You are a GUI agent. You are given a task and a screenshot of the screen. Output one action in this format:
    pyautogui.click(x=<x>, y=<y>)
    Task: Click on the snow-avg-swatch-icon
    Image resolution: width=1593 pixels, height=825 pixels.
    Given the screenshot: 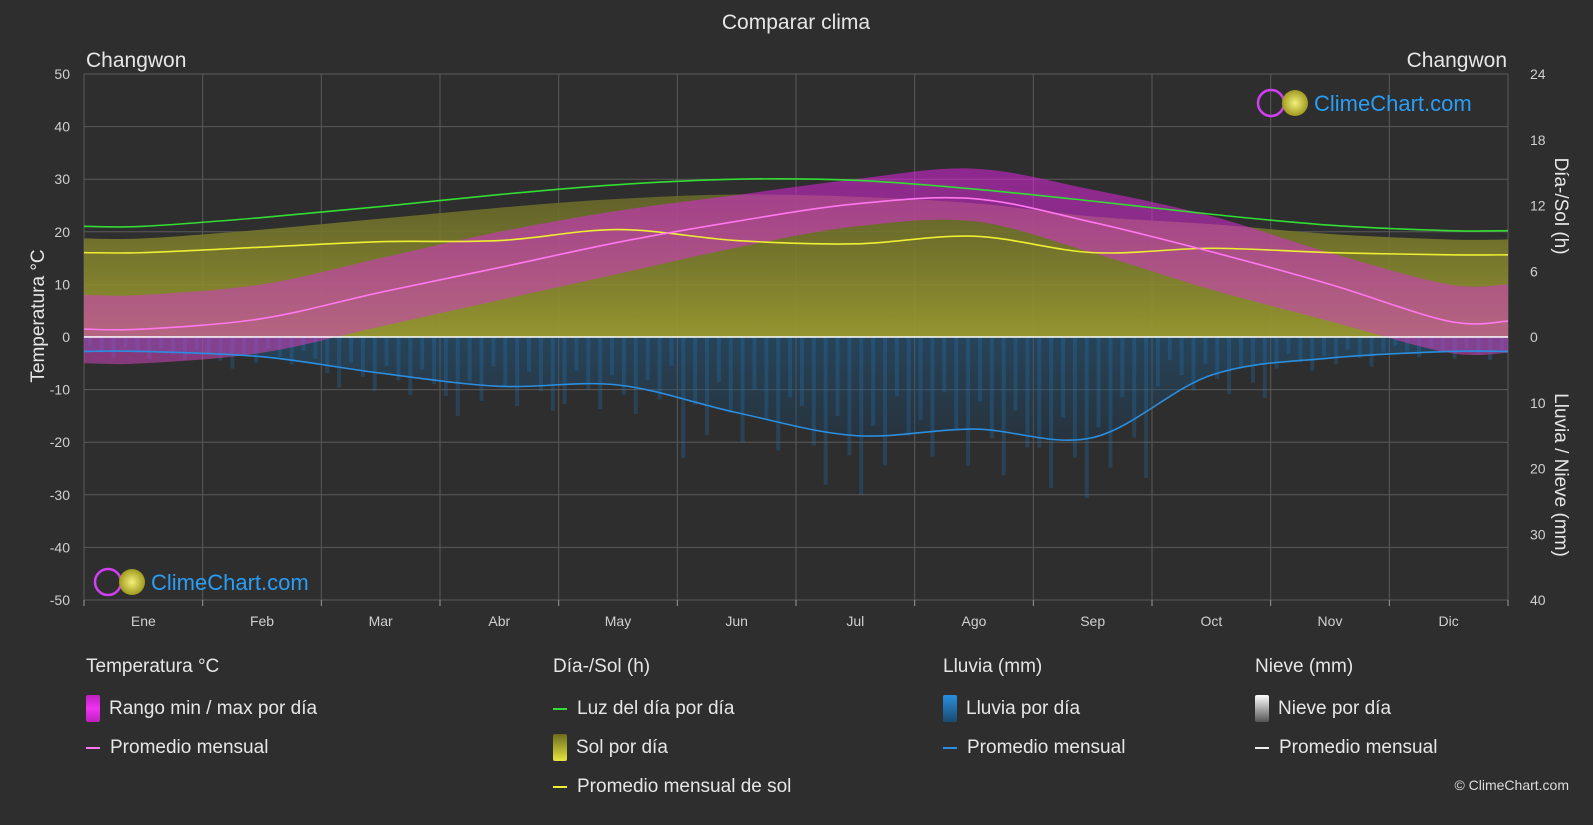 What is the action you would take?
    pyautogui.click(x=1262, y=747)
    